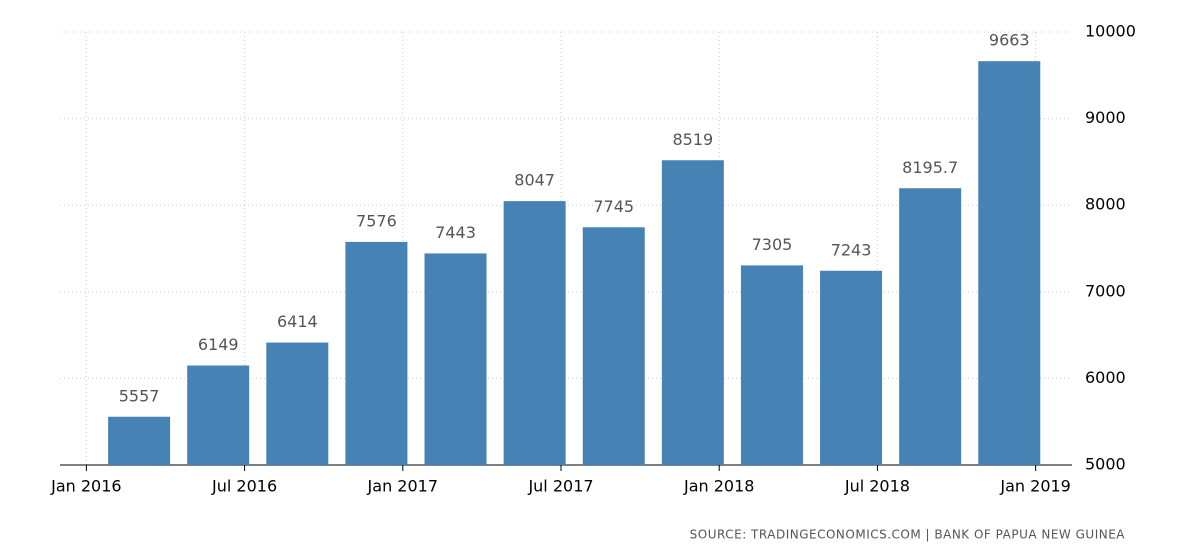  What do you see at coordinates (692, 139) in the screenshot?
I see `value-label: 8519` at bounding box center [692, 139].